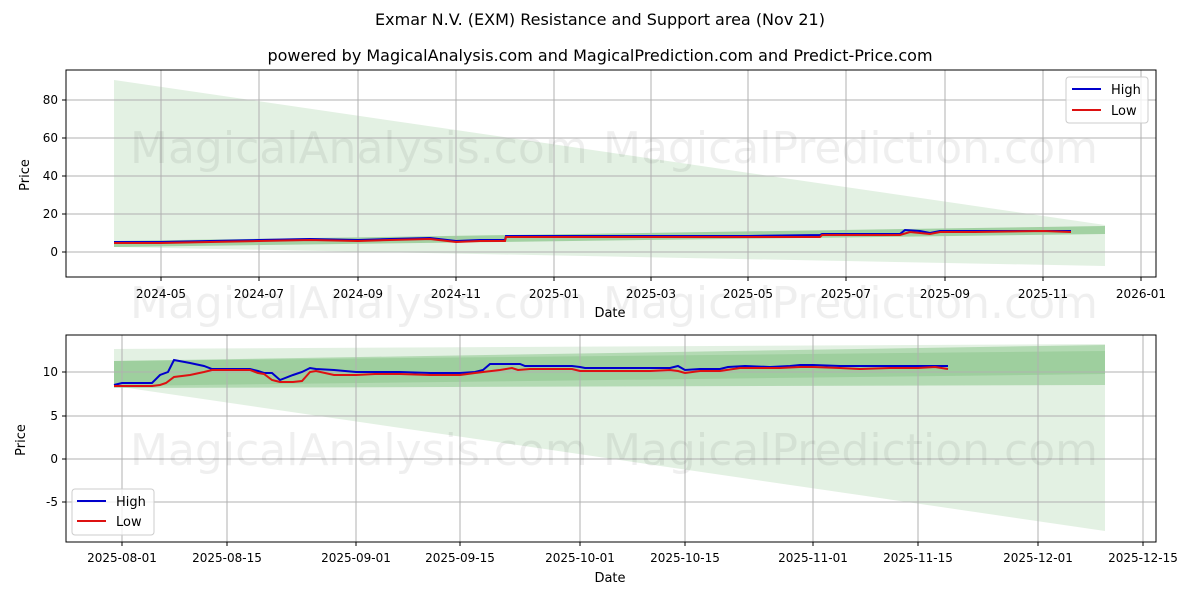  I want to click on svg-text: 2025-05, so click(748, 294).